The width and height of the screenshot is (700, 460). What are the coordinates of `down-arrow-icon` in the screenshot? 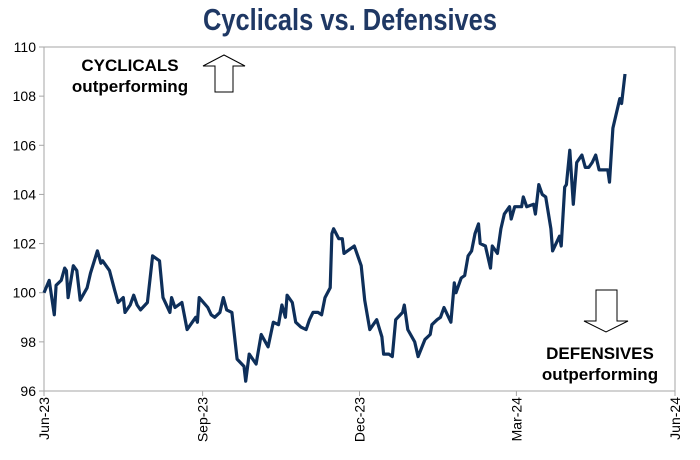 It's located at (606, 311).